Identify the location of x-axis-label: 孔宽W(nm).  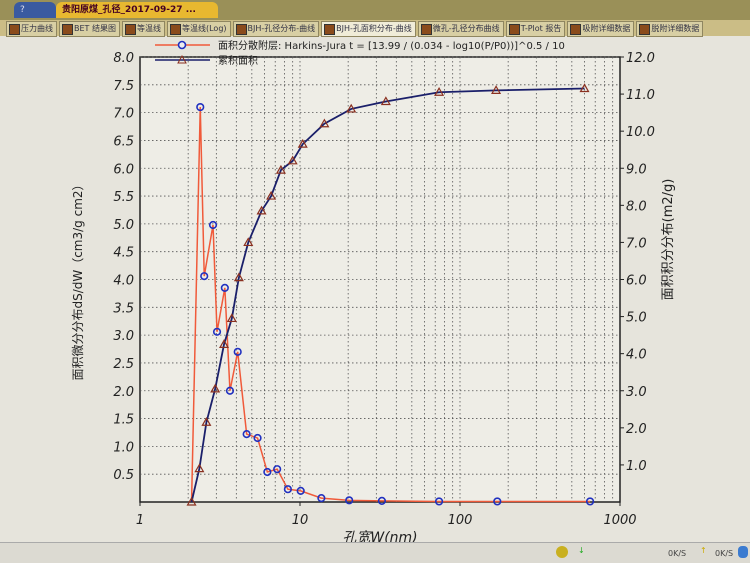
(379, 536).